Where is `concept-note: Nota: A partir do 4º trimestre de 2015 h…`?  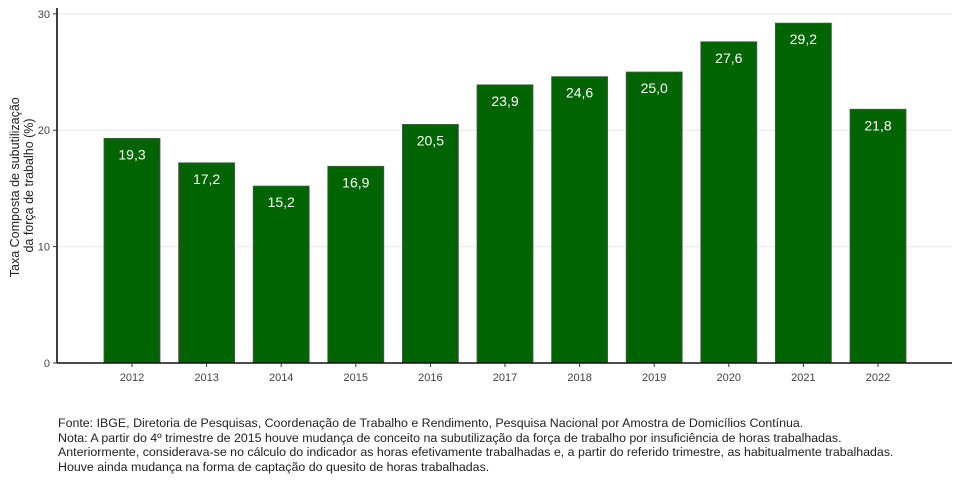 concept-note: Nota: A partir do 4º trimestre de 2015 h… is located at coordinates (450, 437).